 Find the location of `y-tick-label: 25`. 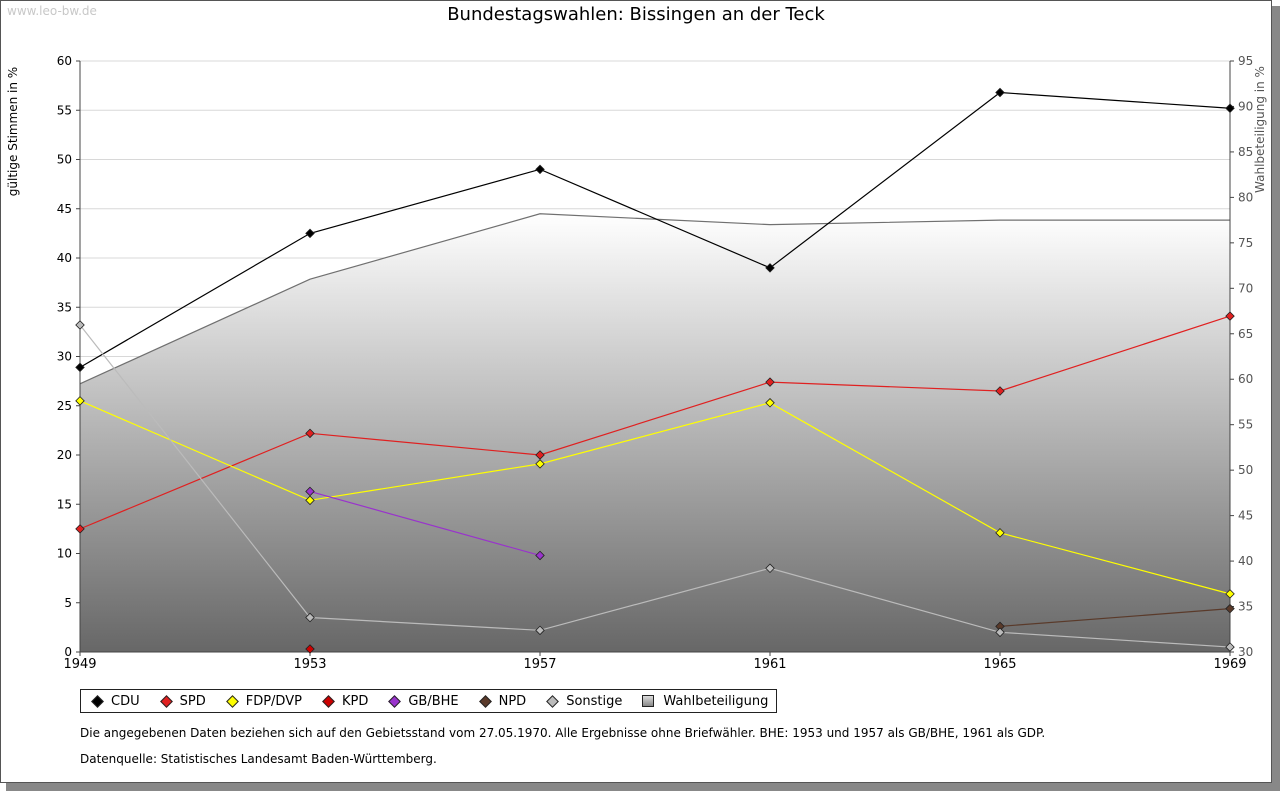

y-tick-label: 25 is located at coordinates (64, 406).